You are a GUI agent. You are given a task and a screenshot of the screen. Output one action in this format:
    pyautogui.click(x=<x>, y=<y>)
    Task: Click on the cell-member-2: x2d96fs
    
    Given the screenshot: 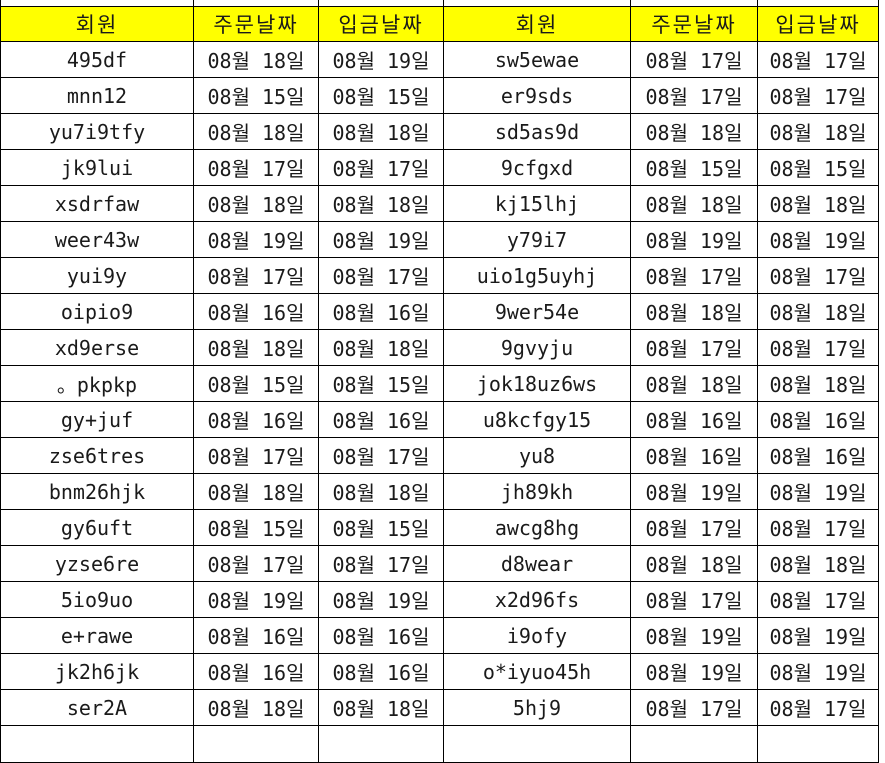 What is the action you would take?
    pyautogui.click(x=537, y=599)
    